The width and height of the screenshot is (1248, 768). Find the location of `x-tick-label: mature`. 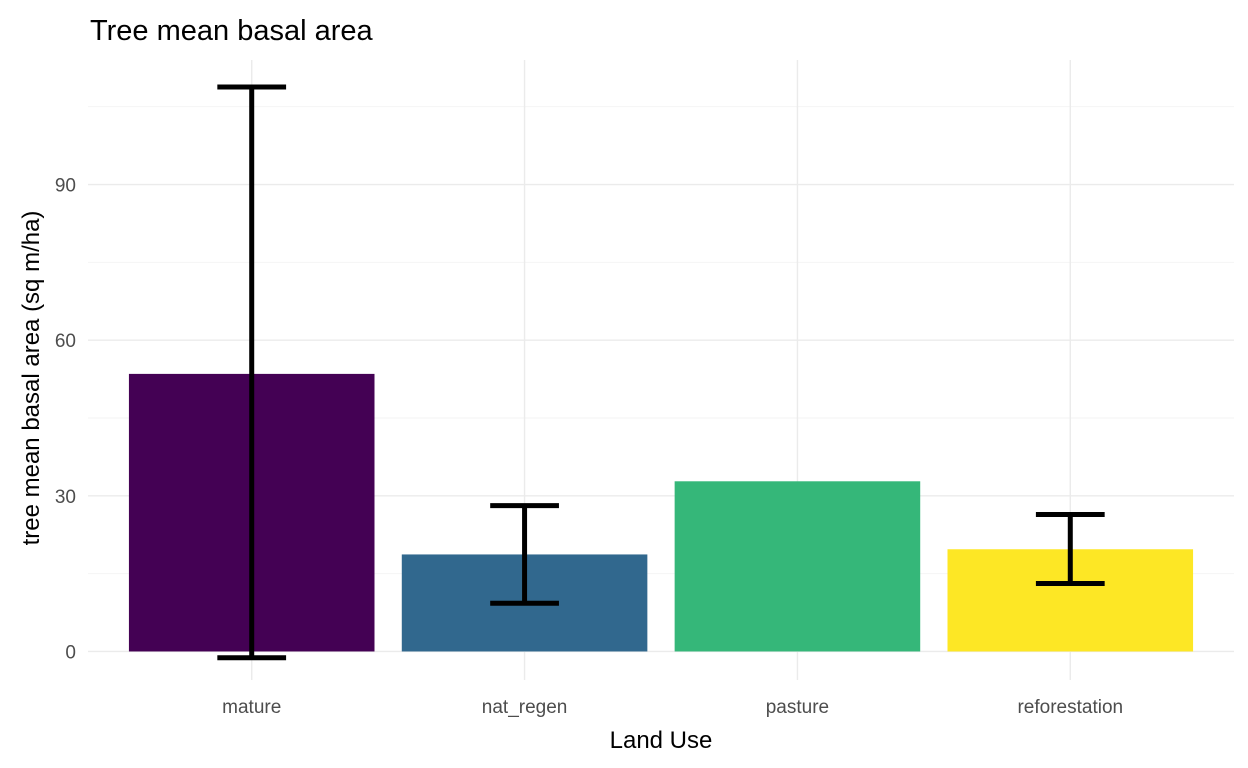

x-tick-label: mature is located at coordinates (251, 707).